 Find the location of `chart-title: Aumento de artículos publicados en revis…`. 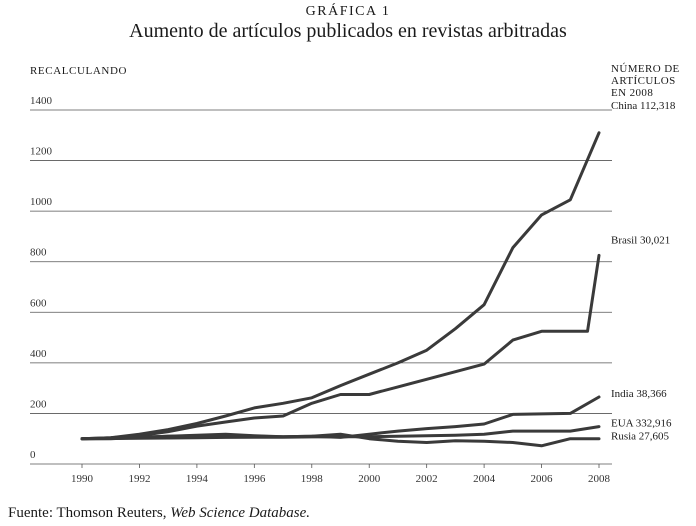

chart-title: Aumento de artículos publicados en revis… is located at coordinates (348, 31).